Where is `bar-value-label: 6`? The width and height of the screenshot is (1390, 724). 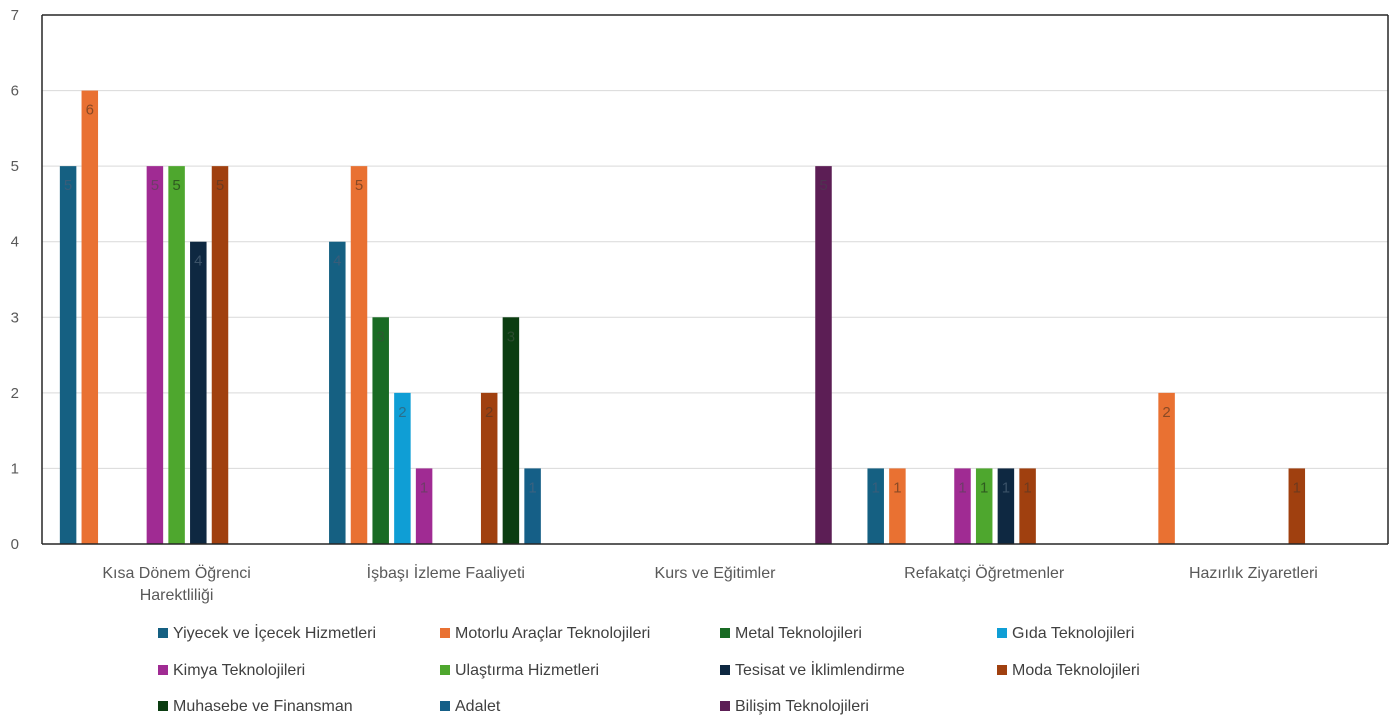 bar-value-label: 6 is located at coordinates (90, 110).